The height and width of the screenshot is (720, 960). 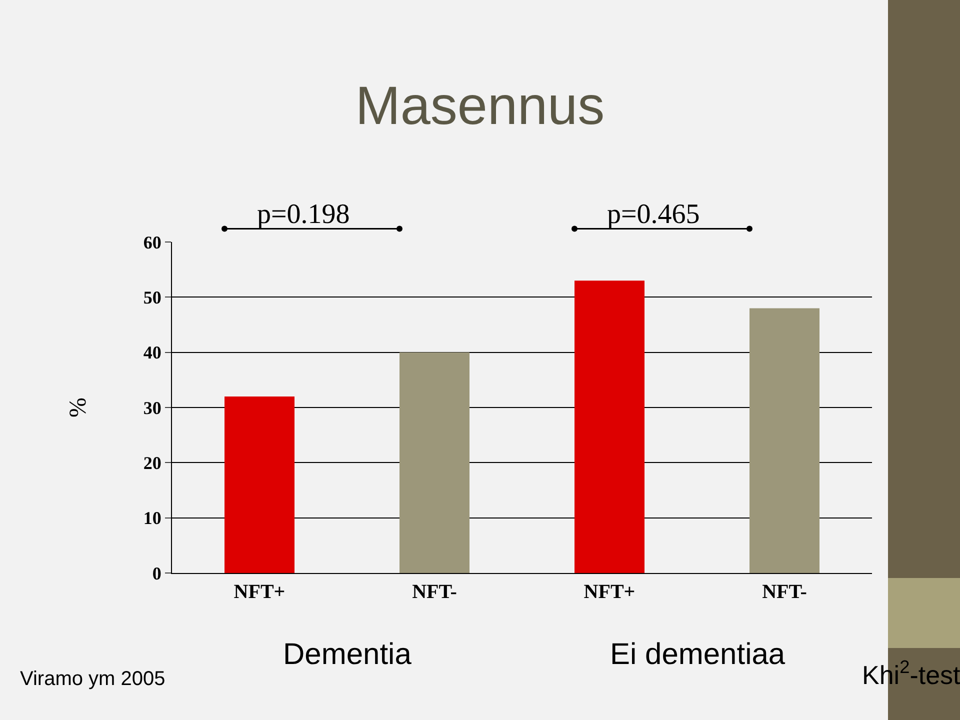 What do you see at coordinates (93, 679) in the screenshot?
I see `text: Viramo ym 2005` at bounding box center [93, 679].